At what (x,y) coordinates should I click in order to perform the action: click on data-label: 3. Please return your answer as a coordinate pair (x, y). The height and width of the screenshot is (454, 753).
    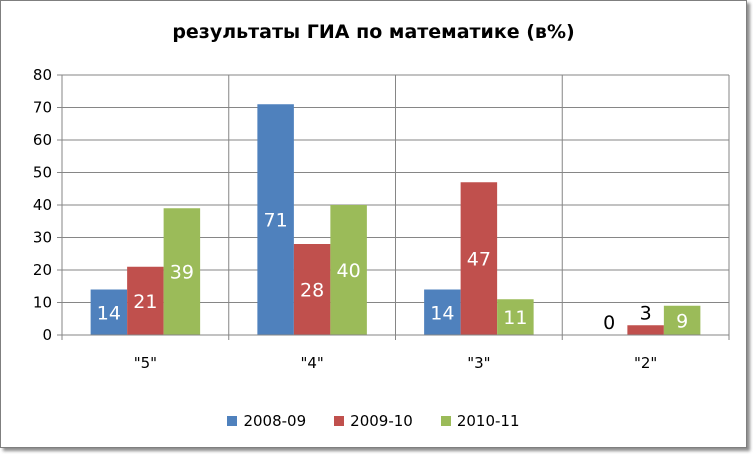
    Looking at the image, I should click on (646, 313).